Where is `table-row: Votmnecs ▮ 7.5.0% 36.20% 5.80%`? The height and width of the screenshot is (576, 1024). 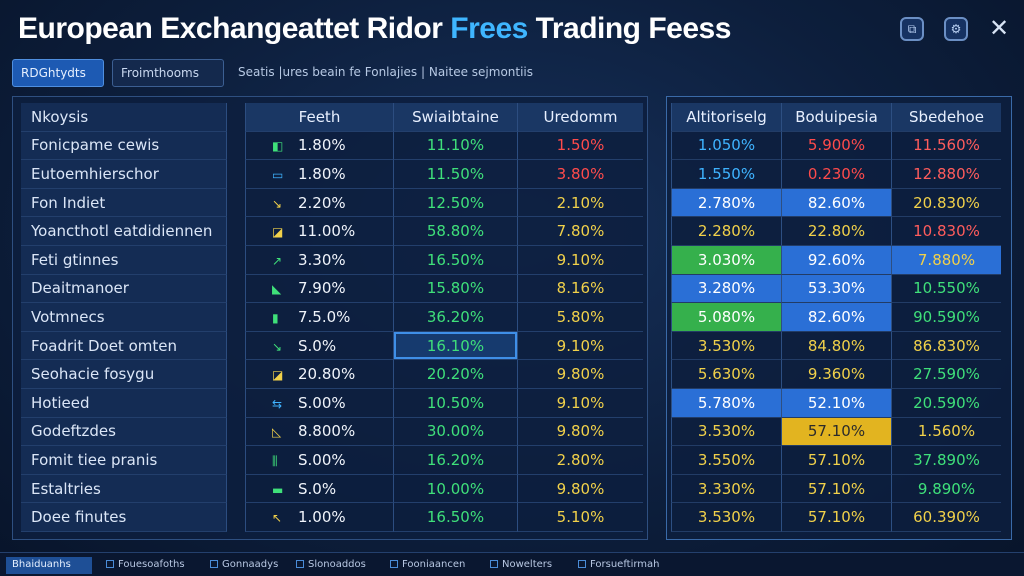
table-row: Votmnecs ▮ 7.5.0% 36.20% 5.80% is located at coordinates (332, 317).